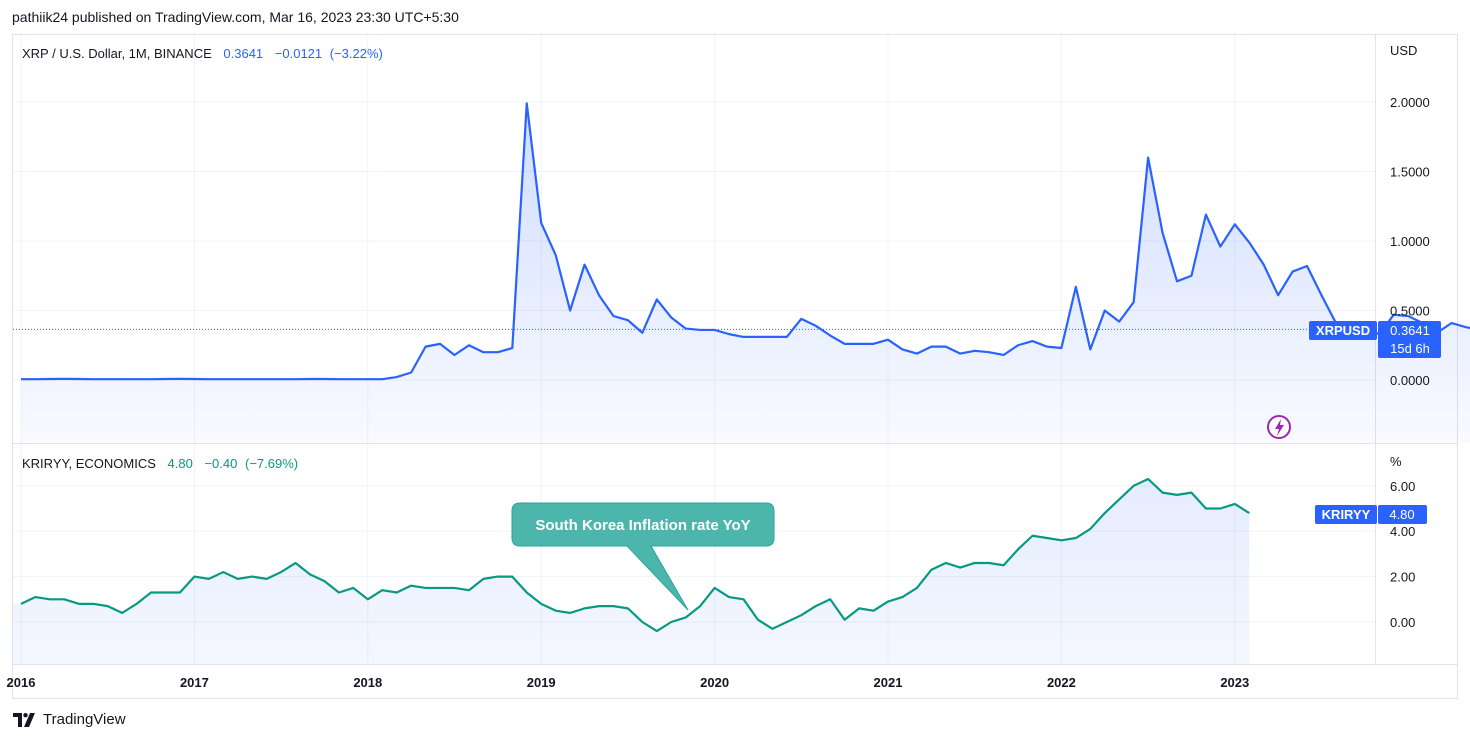  I want to click on x-tick-label: 2021, so click(888, 682).